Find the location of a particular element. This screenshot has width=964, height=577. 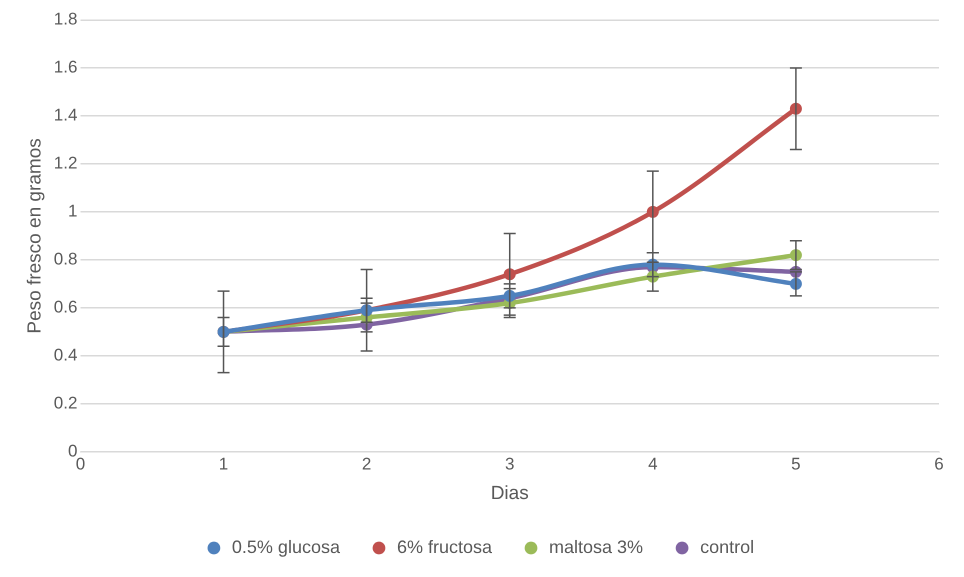

legend-label: control is located at coordinates (727, 546).